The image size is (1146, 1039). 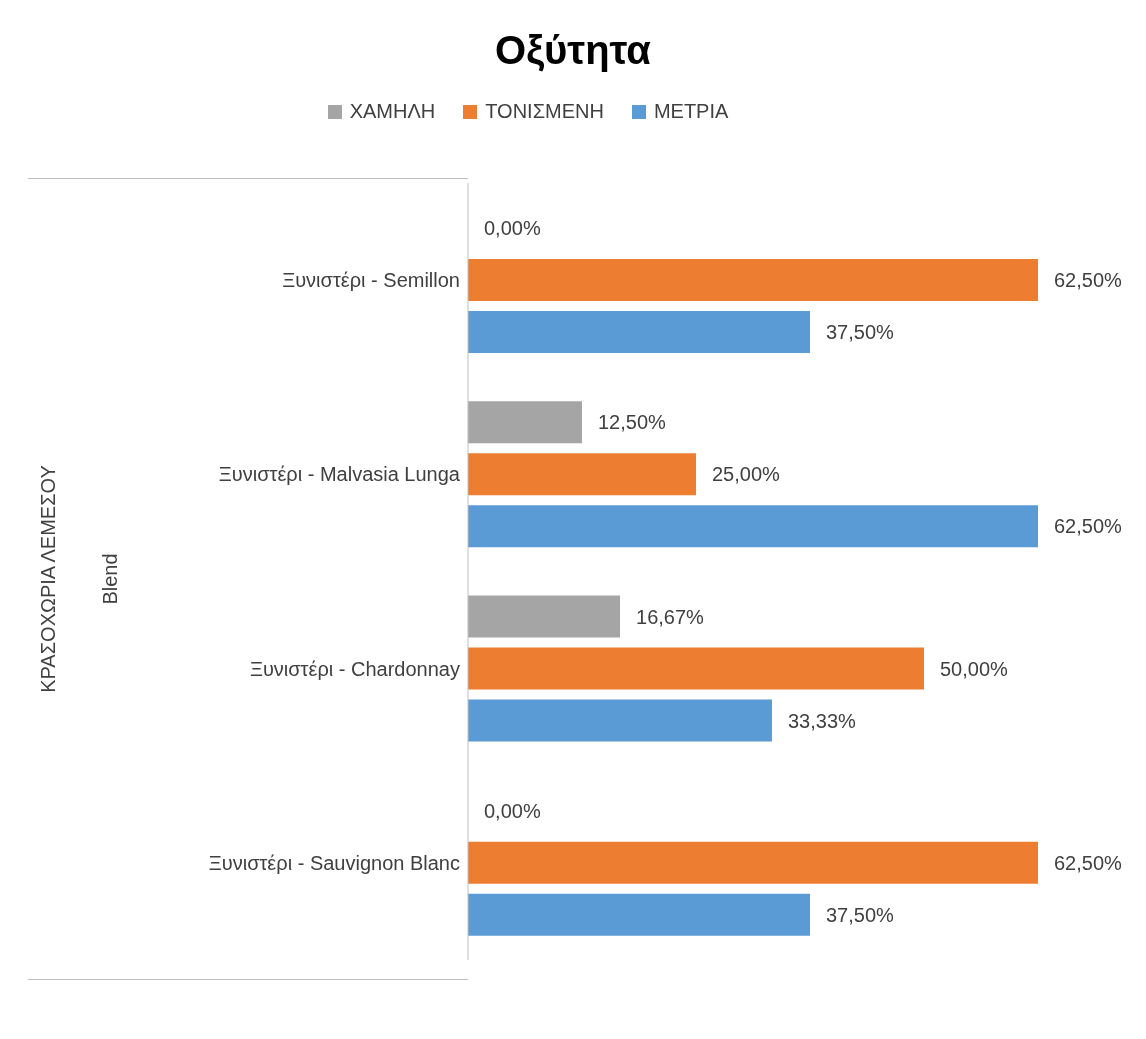 I want to click on legend-label: ΤΟΝΙΣΜΕΝΗ, so click(x=544, y=111).